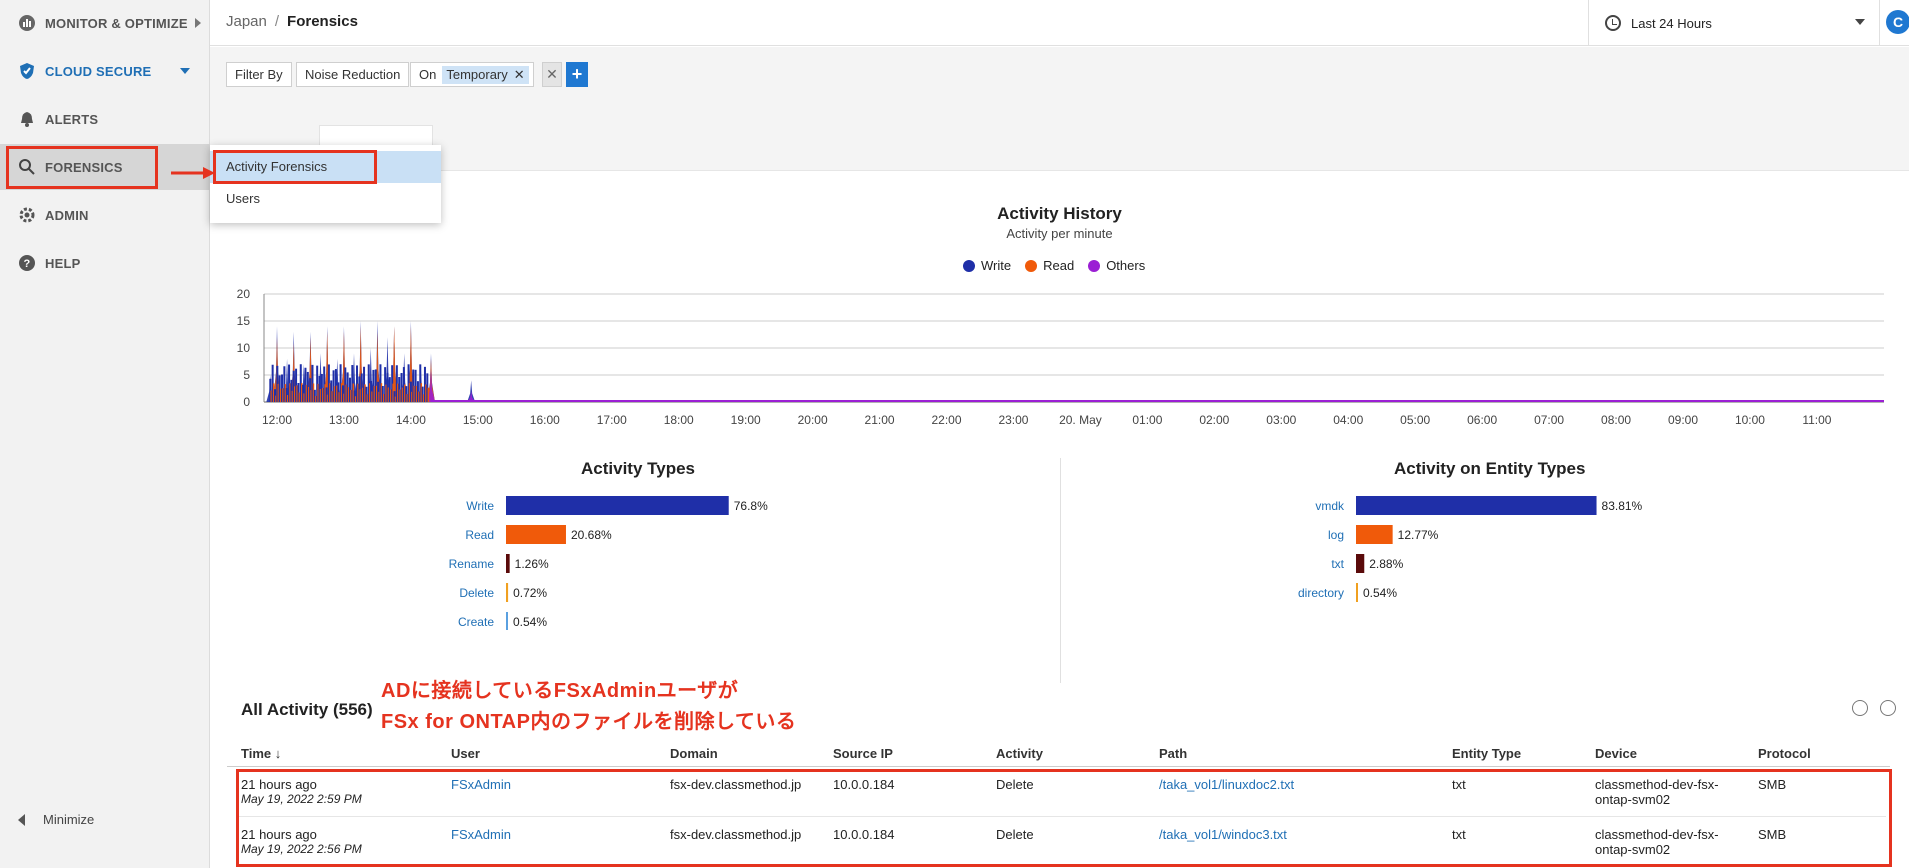  What do you see at coordinates (1059, 23) in the screenshot?
I see `top-header: Japan / Forensics Last 24 Hours C` at bounding box center [1059, 23].